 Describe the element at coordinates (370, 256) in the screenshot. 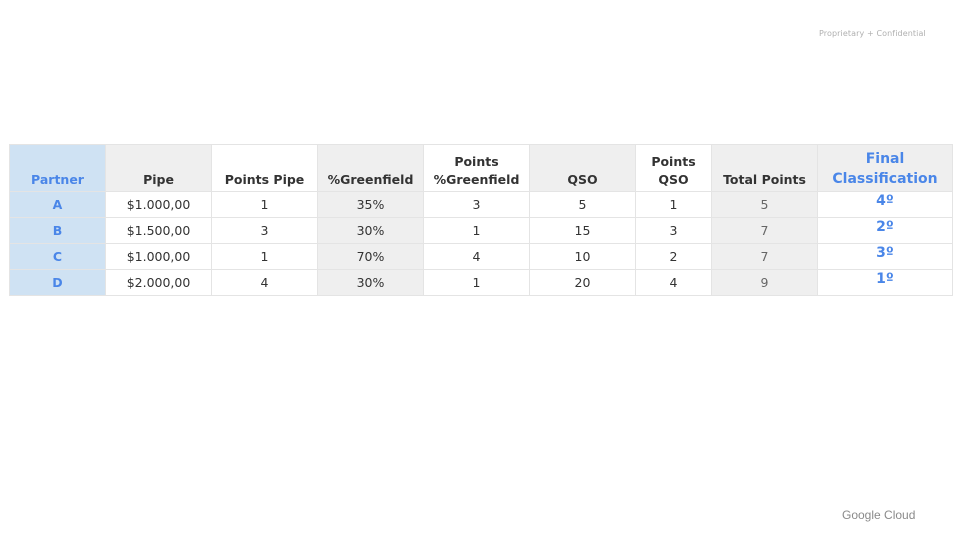

I see `cell-greenfield: 70%` at that location.